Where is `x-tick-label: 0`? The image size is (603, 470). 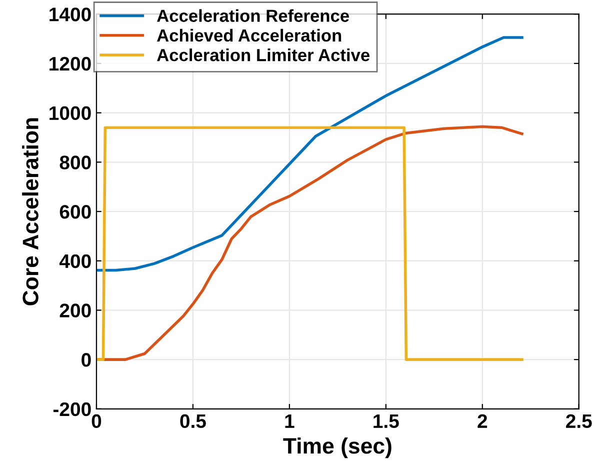 x-tick-label: 0 is located at coordinates (97, 421).